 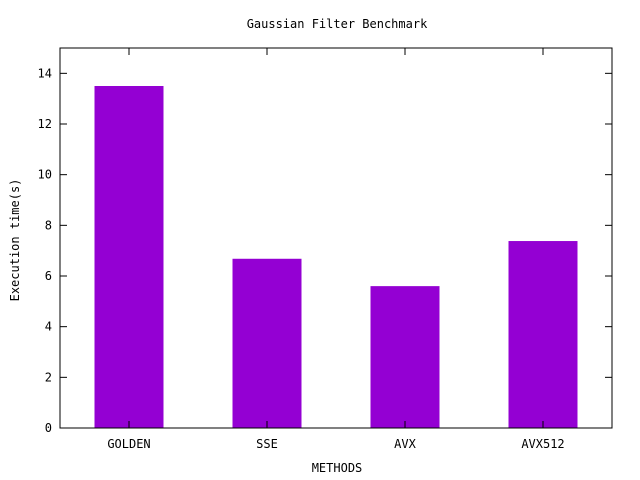 I want to click on y-tick-label: 0, so click(x=48, y=428).